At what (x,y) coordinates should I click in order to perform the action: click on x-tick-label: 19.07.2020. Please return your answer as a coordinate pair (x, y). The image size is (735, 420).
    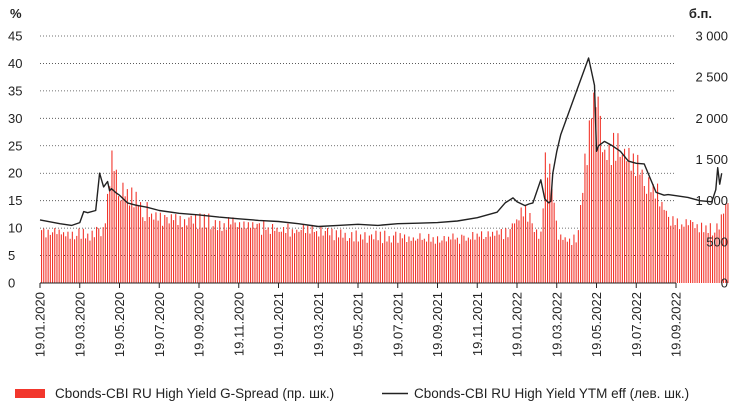
    Looking at the image, I should click on (159, 324).